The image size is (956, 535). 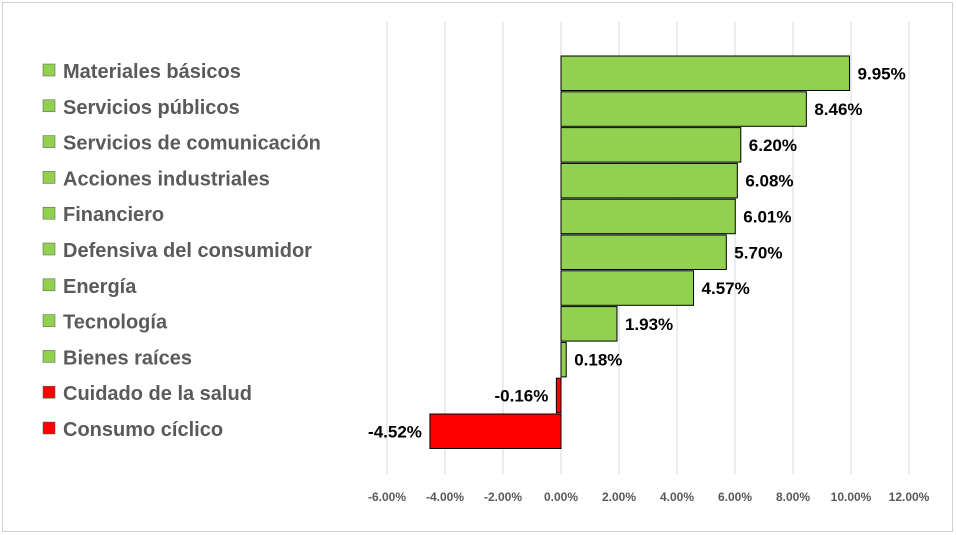 I want to click on legend-label: Materiales básicos, so click(x=152, y=72).